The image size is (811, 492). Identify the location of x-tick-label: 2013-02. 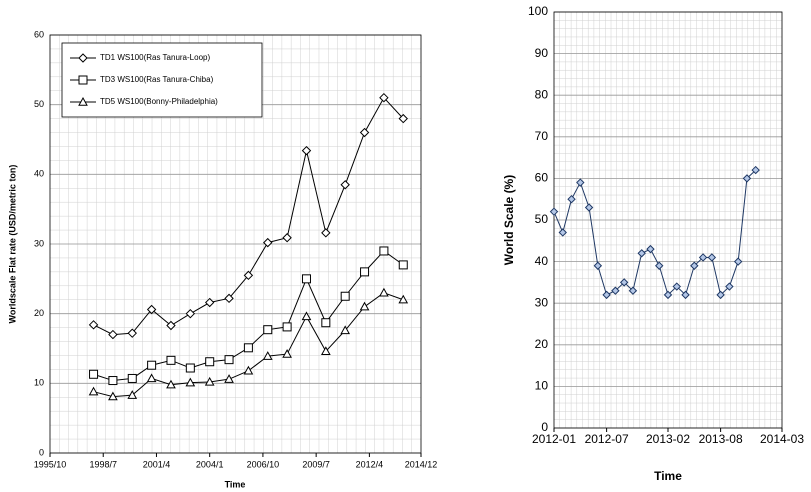
(668, 439).